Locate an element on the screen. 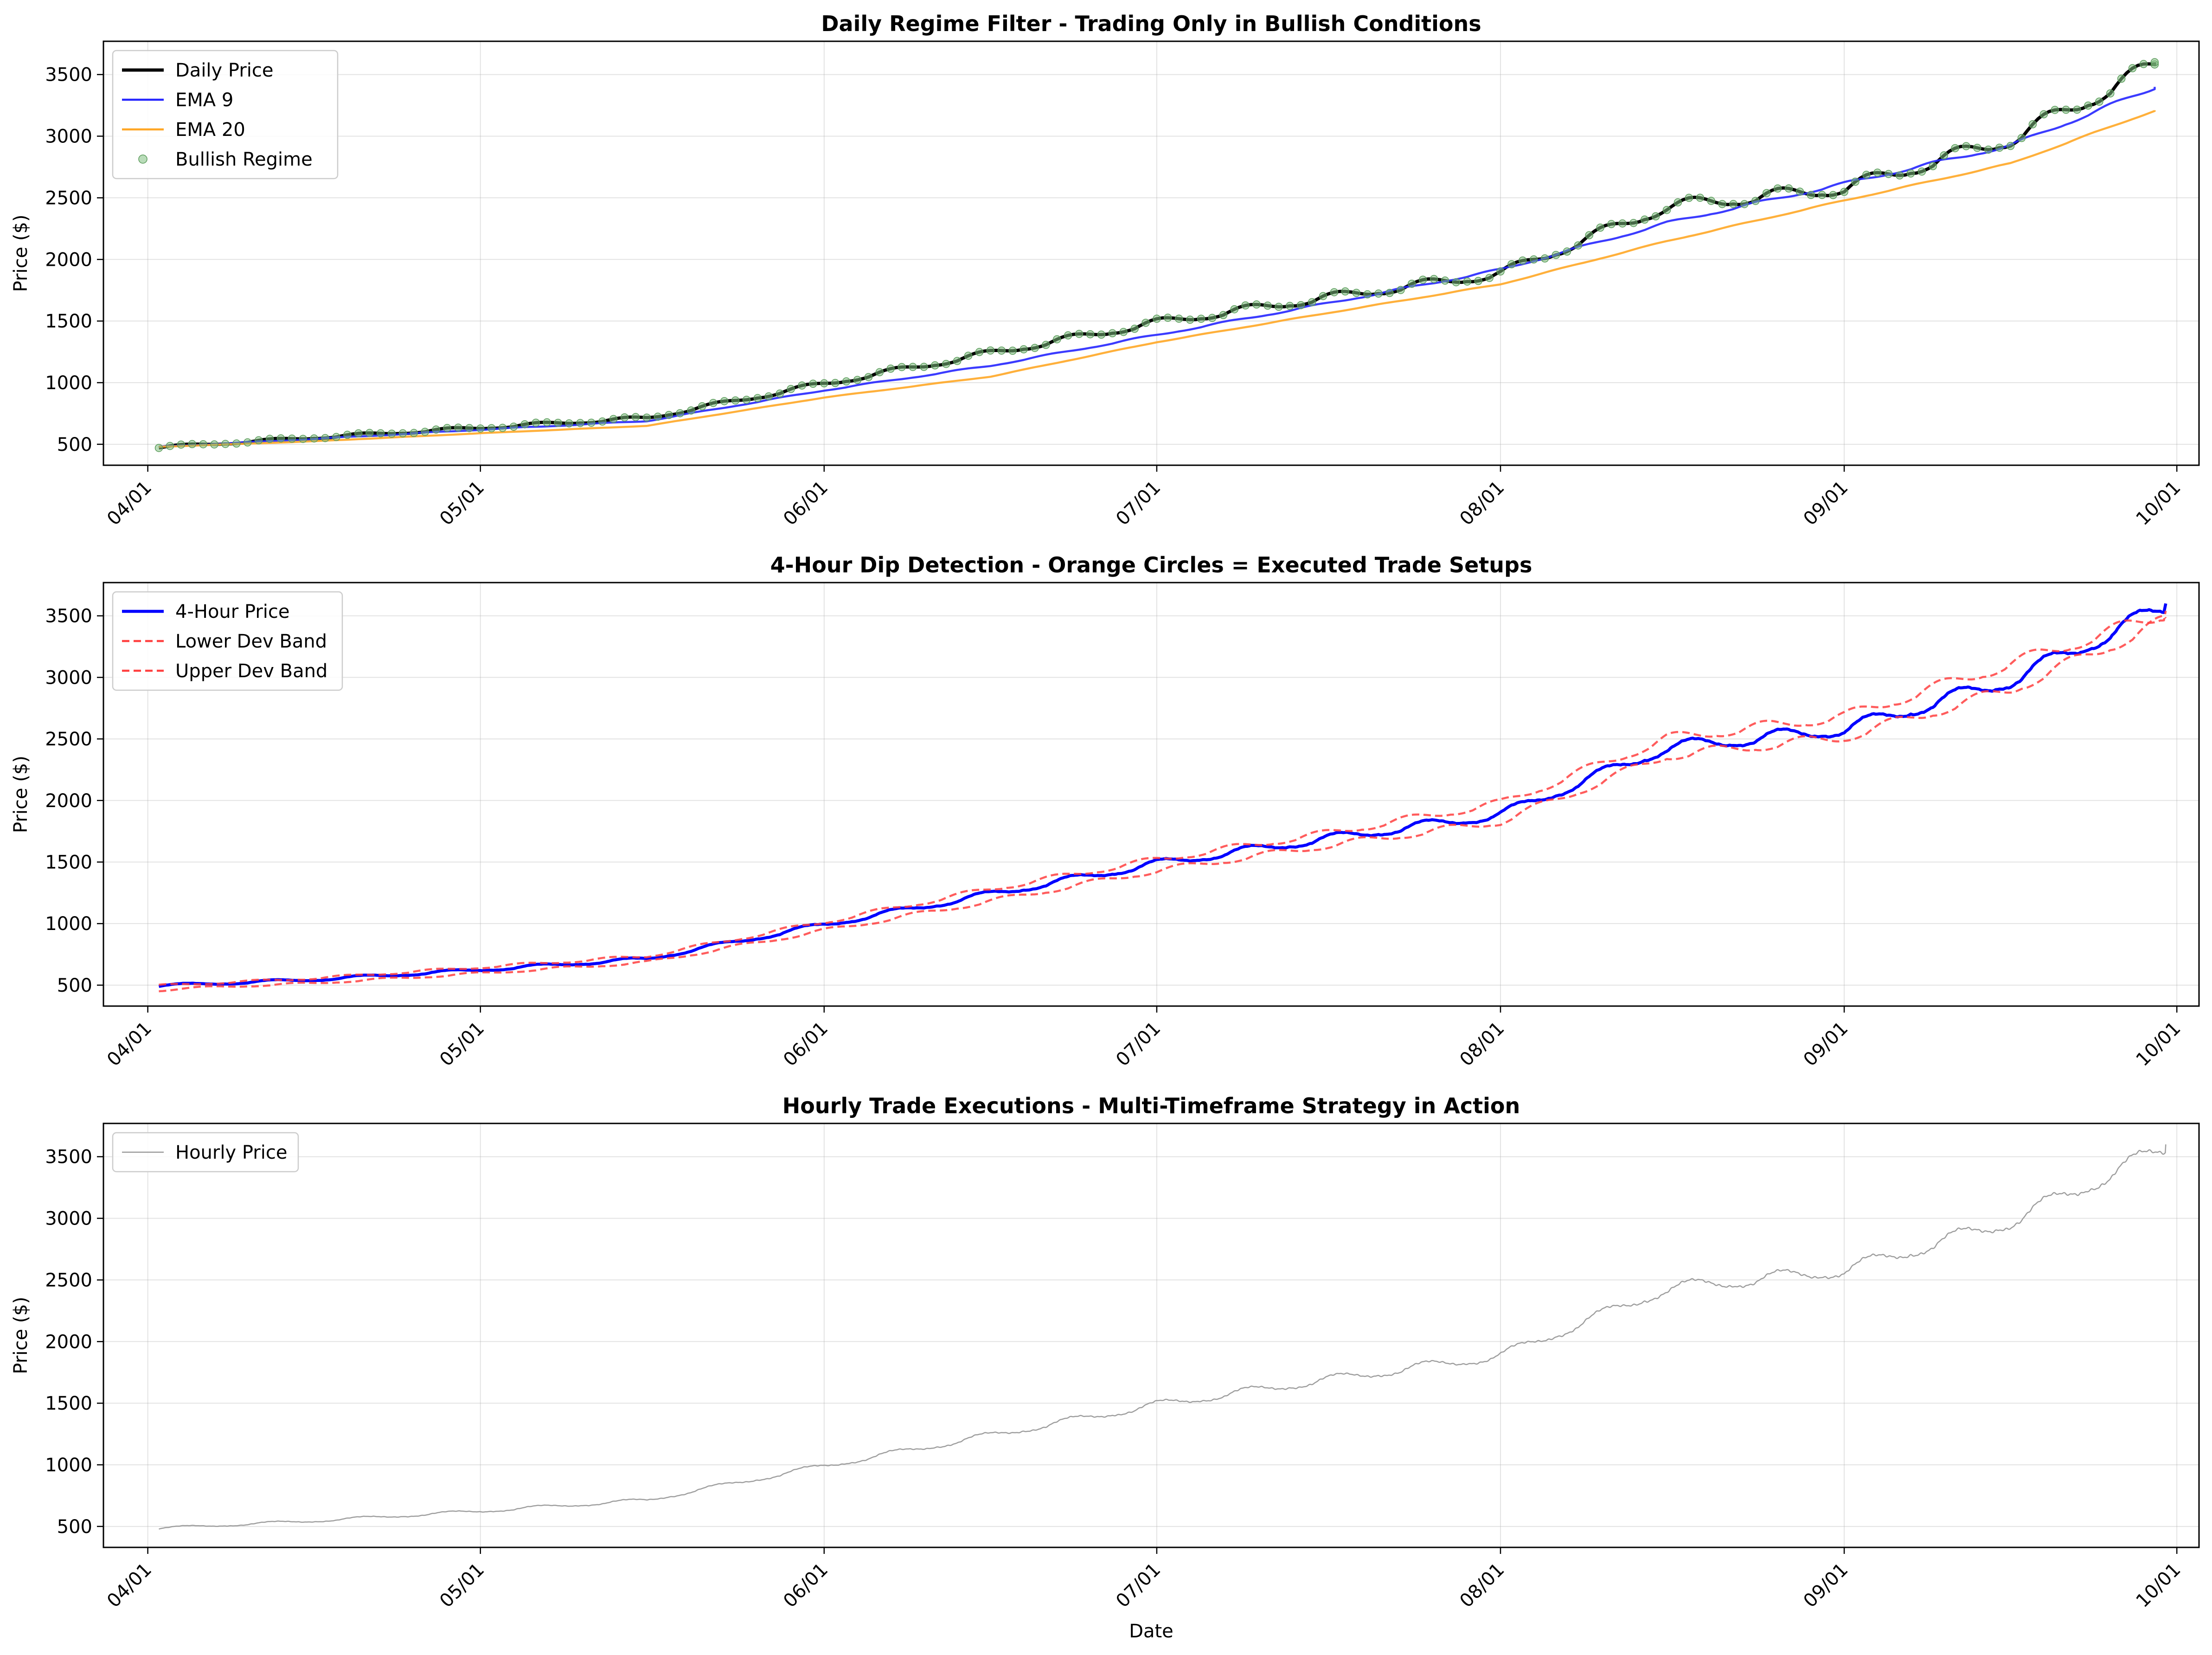  x-axis-label: Date is located at coordinates (1151, 1631).